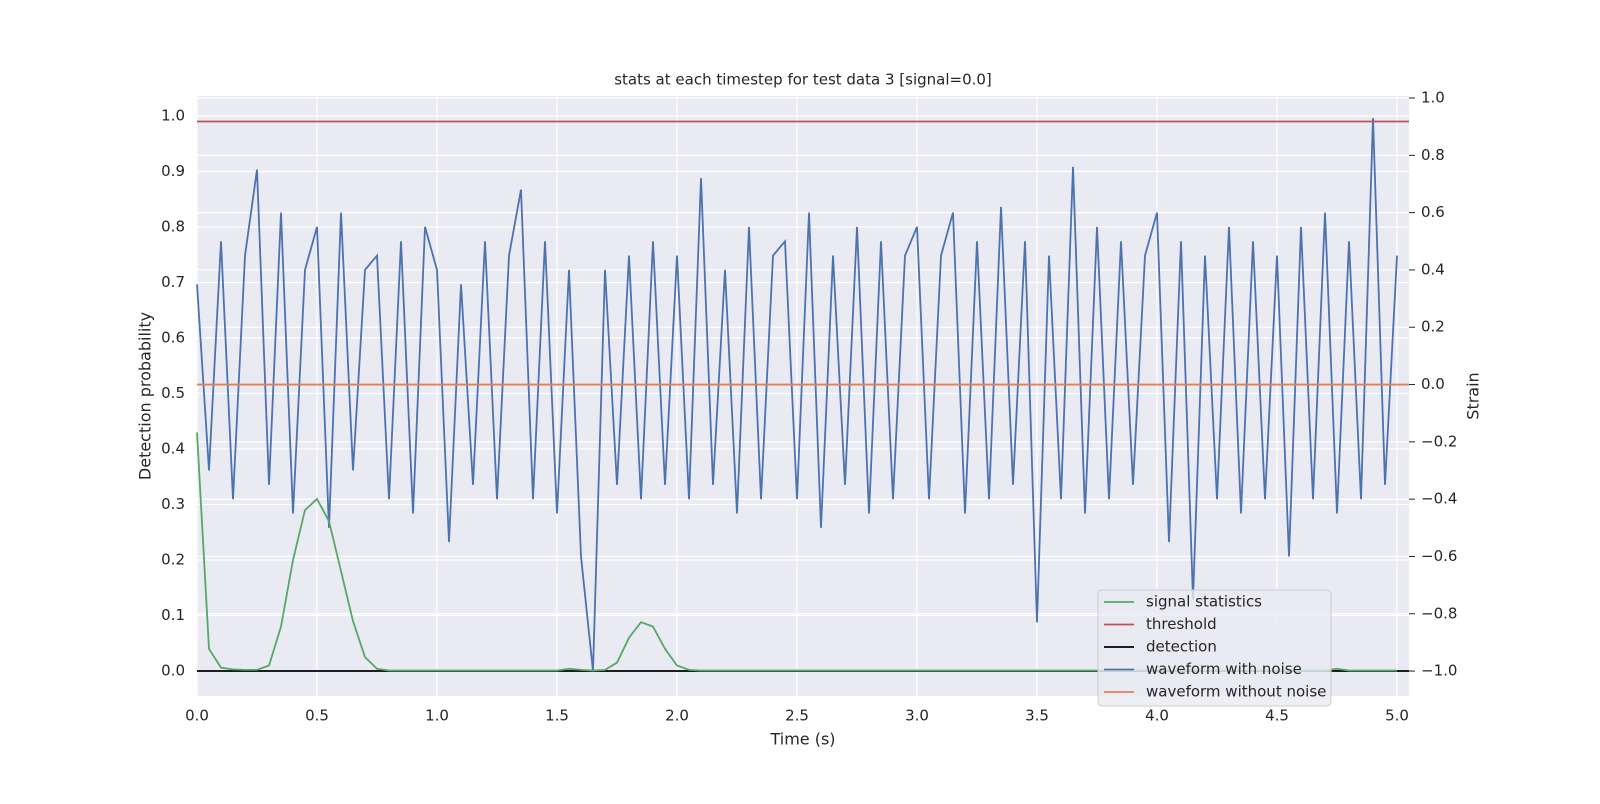 Image resolution: width=1600 pixels, height=804 pixels. What do you see at coordinates (1224, 669) in the screenshot?
I see `legend-label: waveform with noise` at bounding box center [1224, 669].